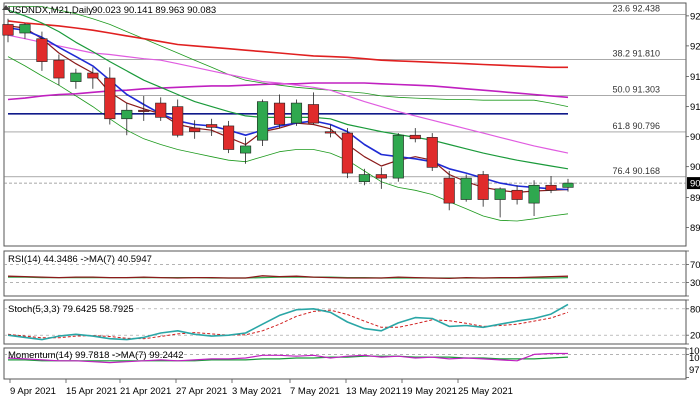  Describe the element at coordinates (695, 77) in the screenshot. I see `price-tick-label: 91.570` at that location.